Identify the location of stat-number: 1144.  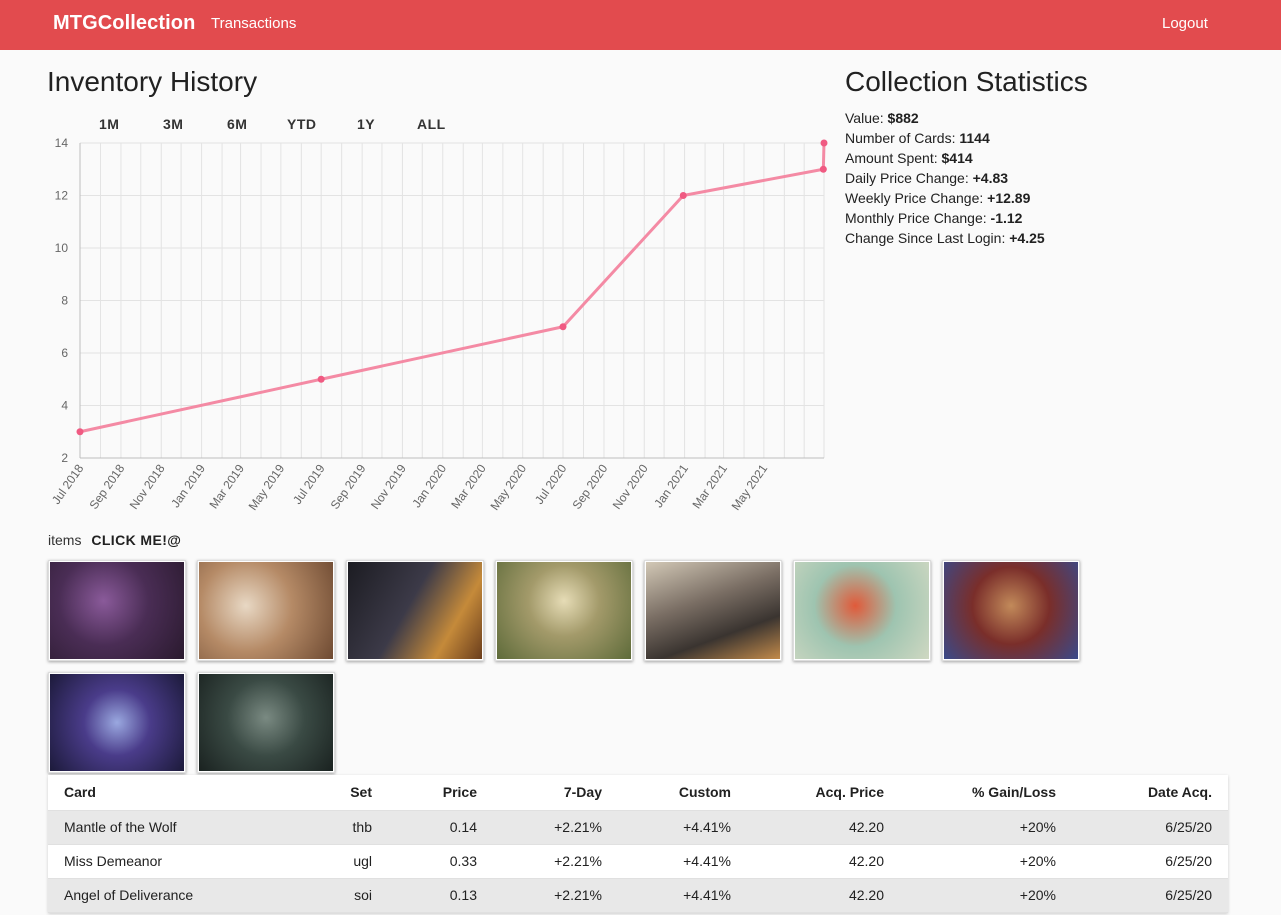
(974, 138).